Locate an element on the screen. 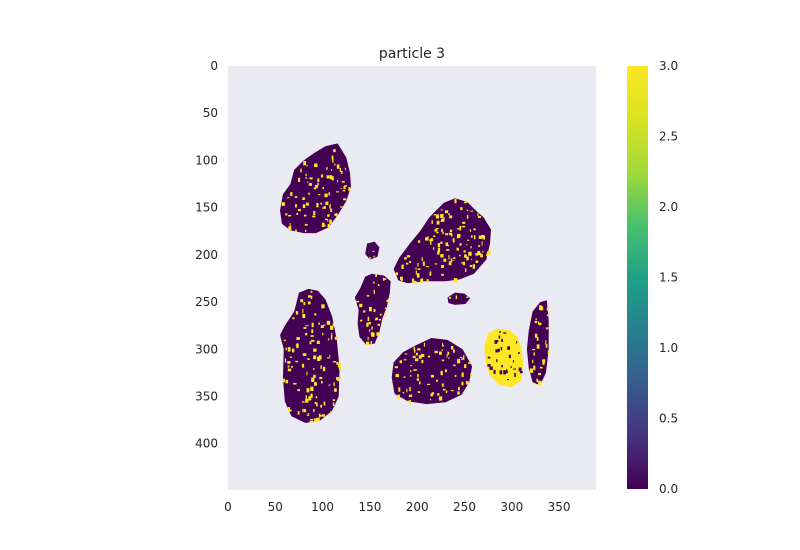 This screenshot has width=800, height=550. colorbar-tick-label: 3.0 is located at coordinates (668, 66).